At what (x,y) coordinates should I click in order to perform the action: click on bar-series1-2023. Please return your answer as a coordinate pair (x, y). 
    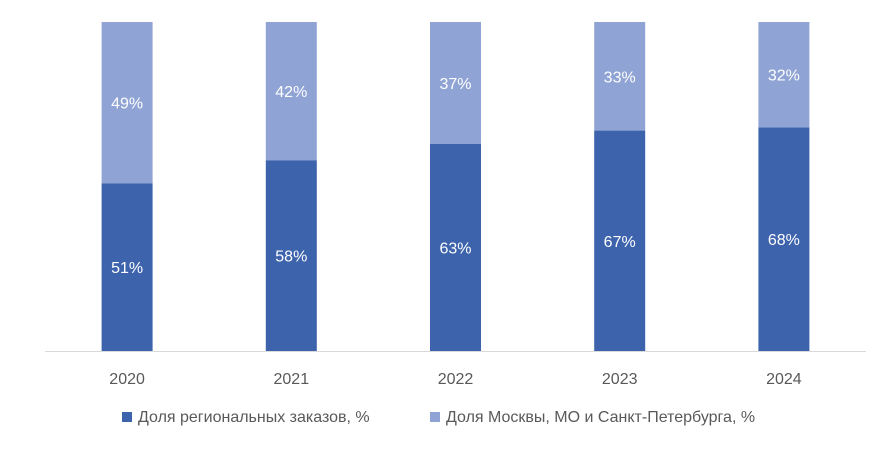
    Looking at the image, I should click on (620, 240).